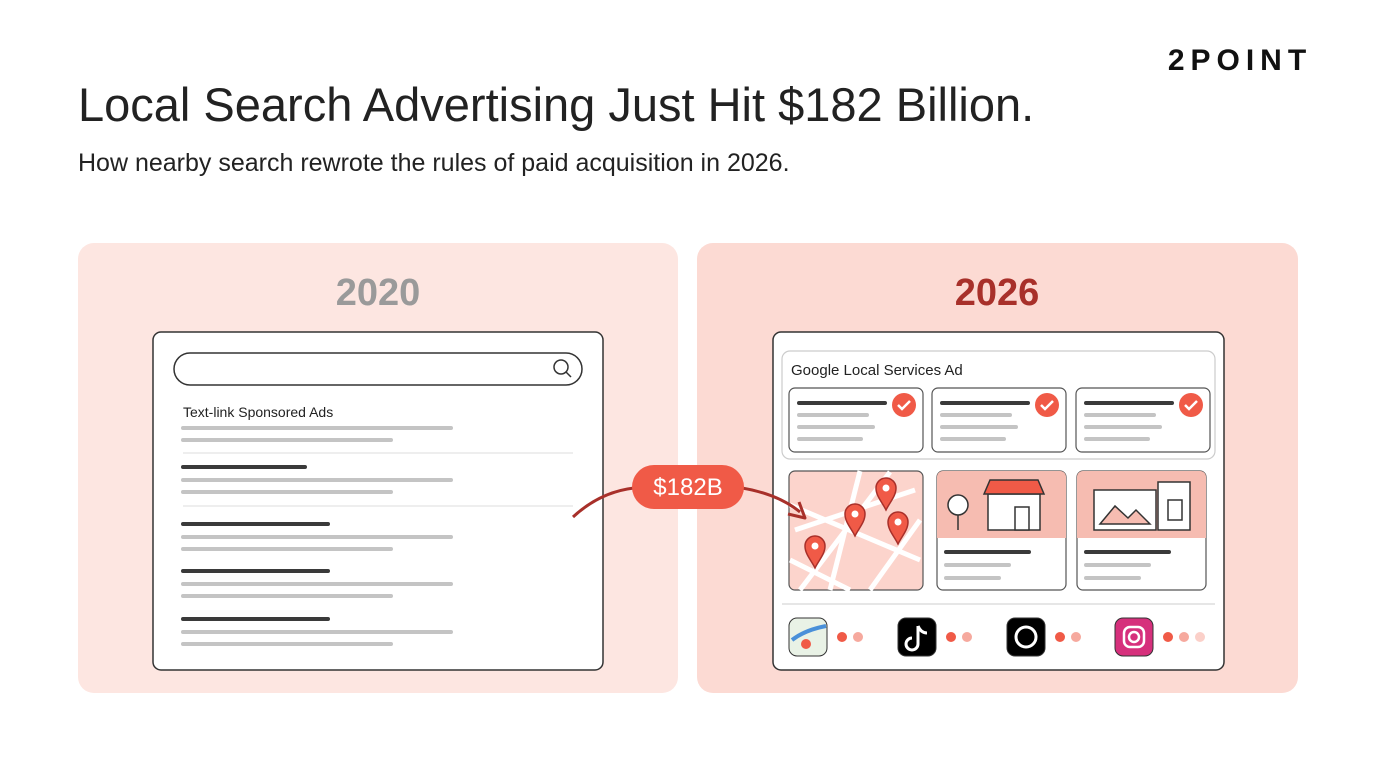 The height and width of the screenshot is (768, 1376). What do you see at coordinates (378, 369) in the screenshot?
I see `search-bar` at bounding box center [378, 369].